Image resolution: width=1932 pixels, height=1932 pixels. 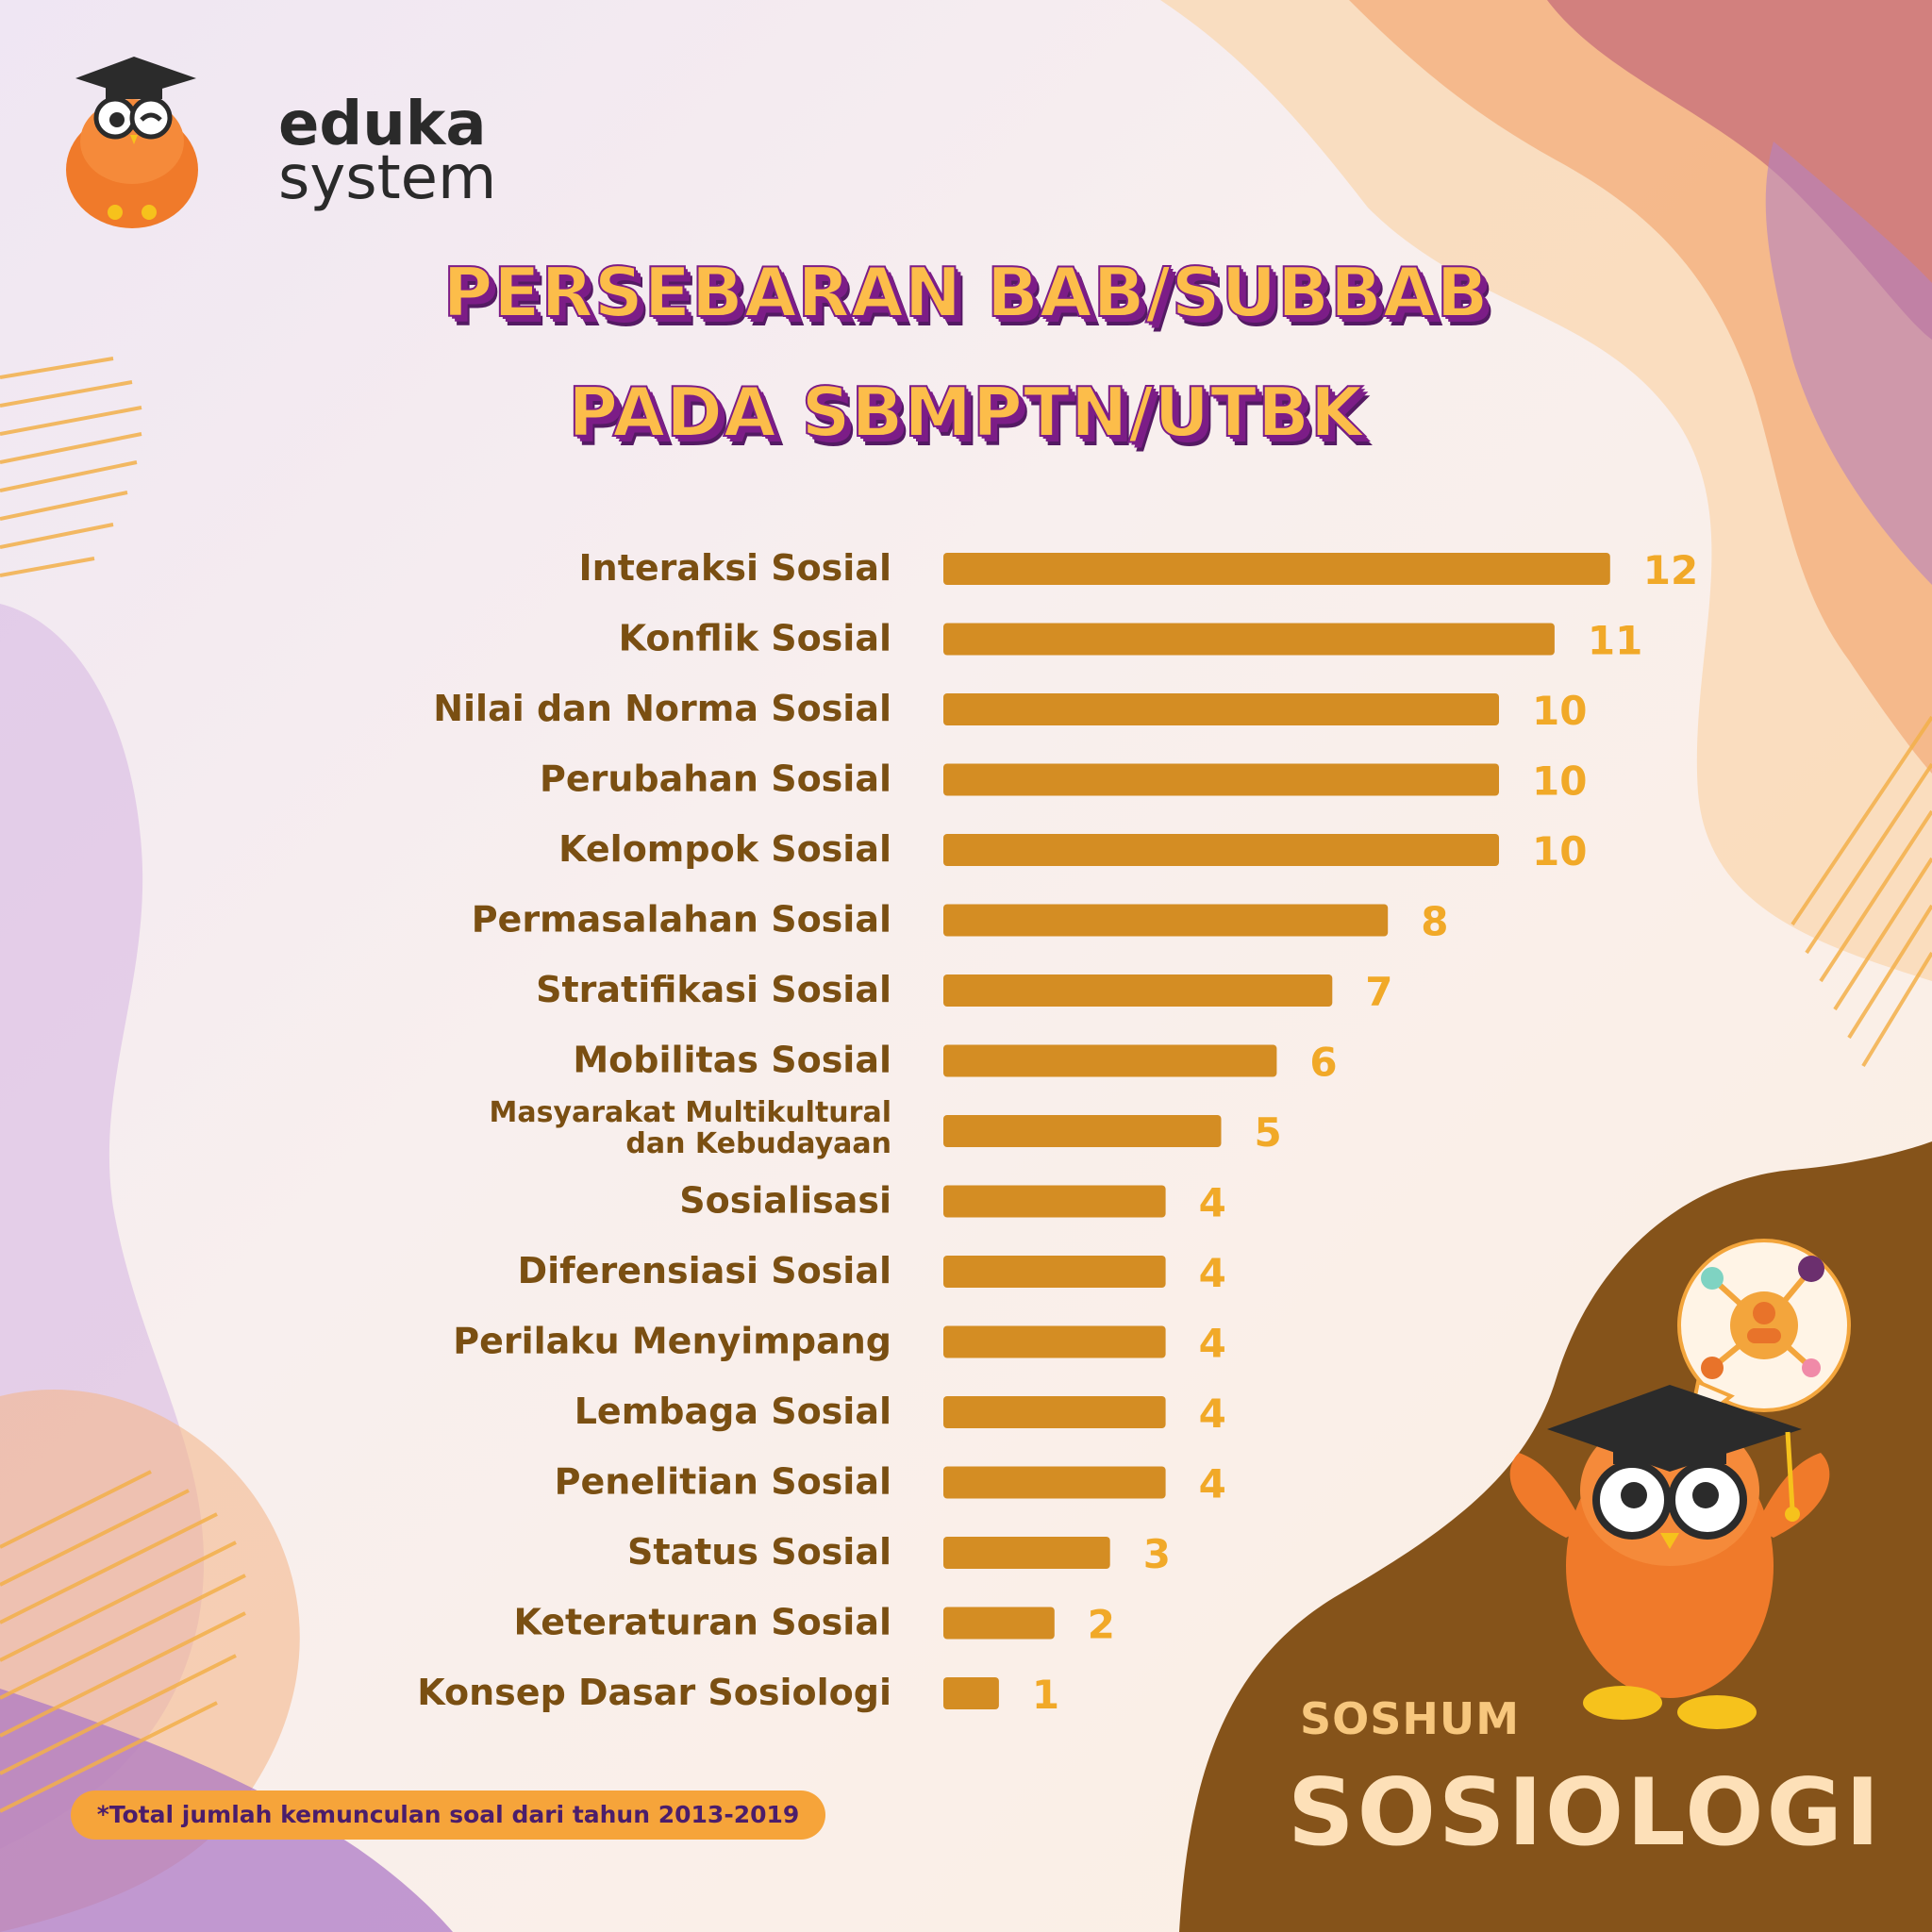 I want to click on category-label-7: Mobilitas Sosial, so click(x=732, y=1060).